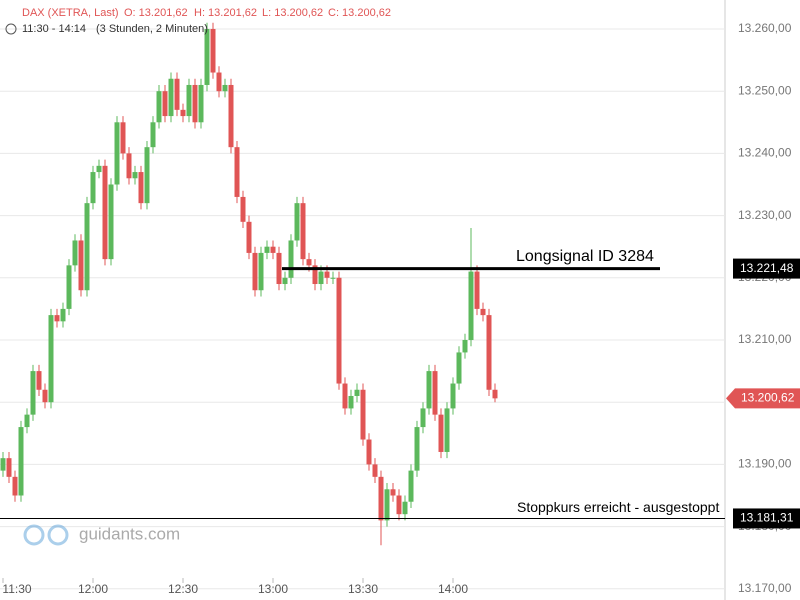  Describe the element at coordinates (765, 339) in the screenshot. I see `y-tick-label: 13.210,00` at that location.